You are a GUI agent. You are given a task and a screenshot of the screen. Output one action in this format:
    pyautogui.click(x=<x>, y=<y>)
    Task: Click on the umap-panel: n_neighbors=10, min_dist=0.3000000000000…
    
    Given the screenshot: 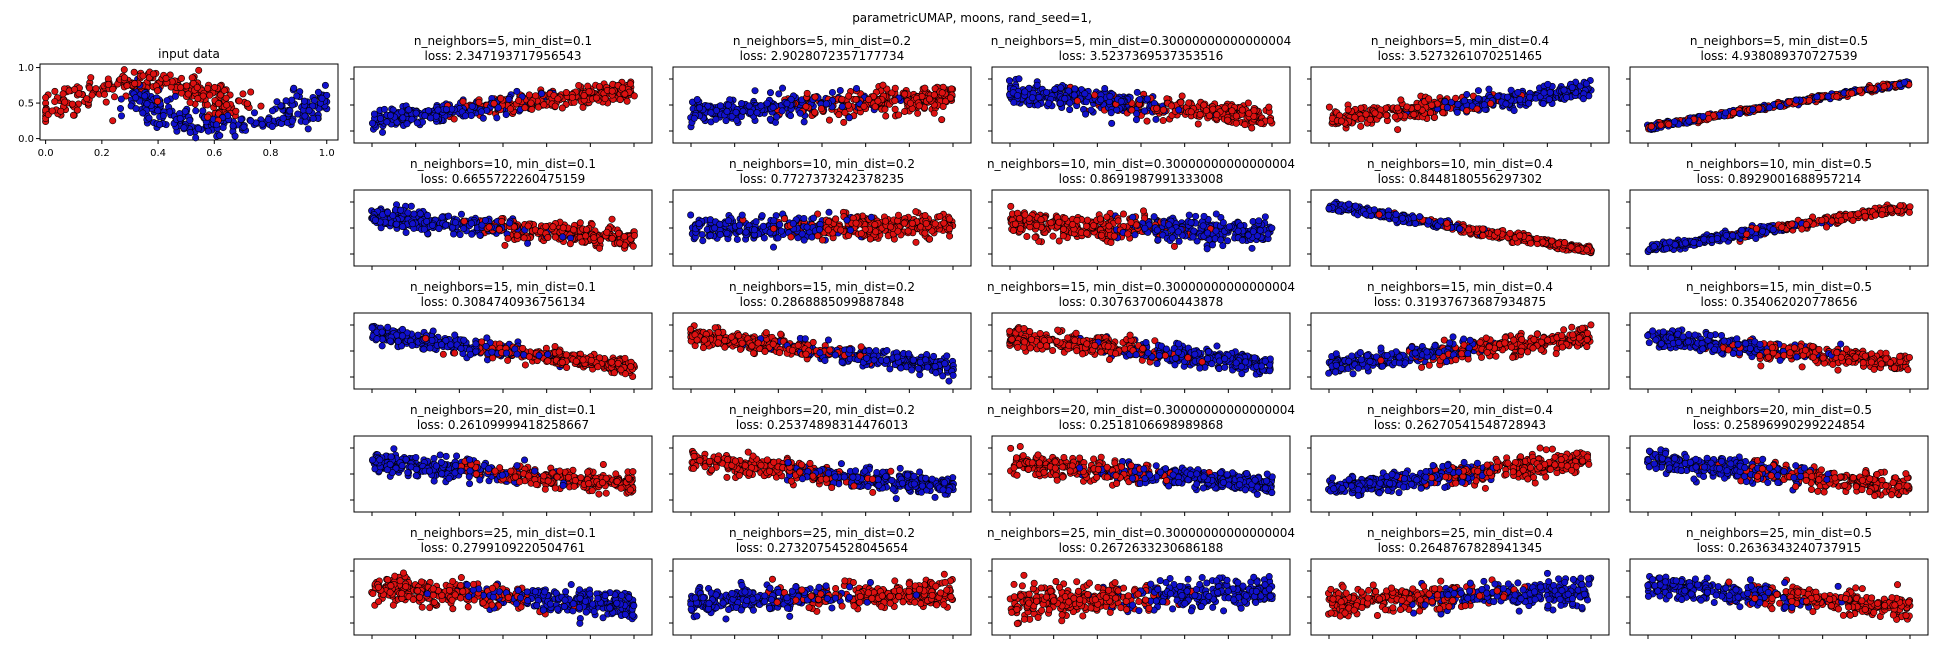 What is the action you would take?
    pyautogui.click(x=1141, y=213)
    